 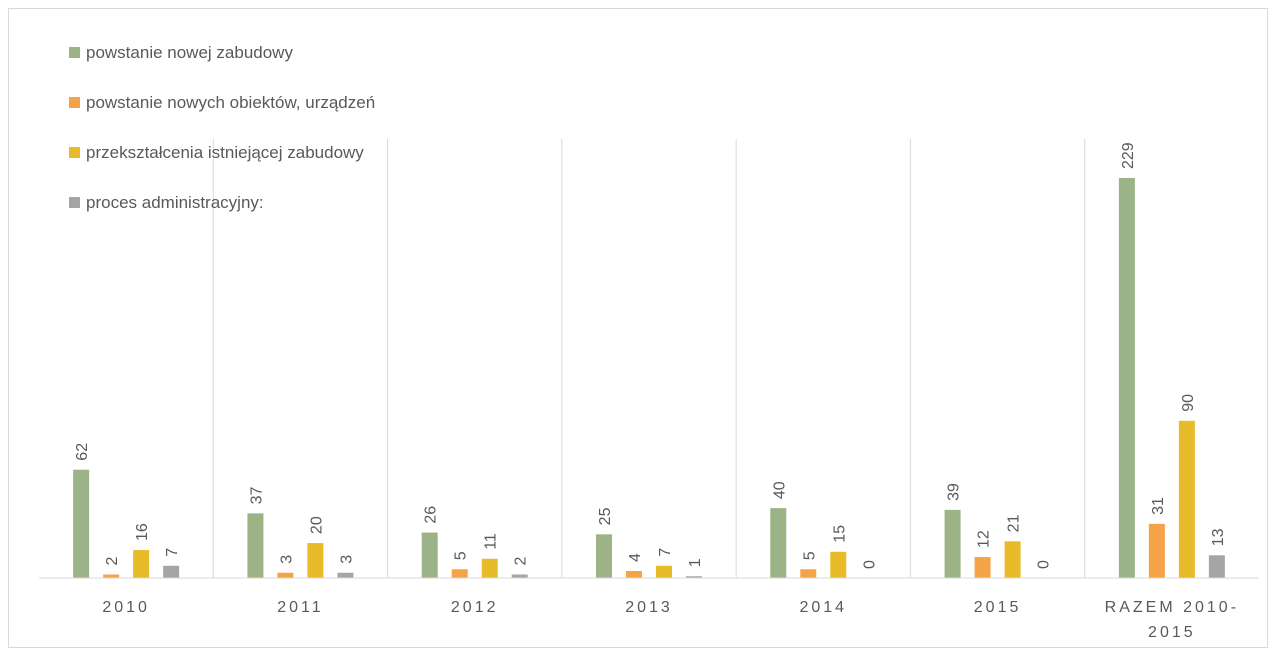 I want to click on legend-item-2: przekształcenia istniejącej zabudowy, so click(x=222, y=152).